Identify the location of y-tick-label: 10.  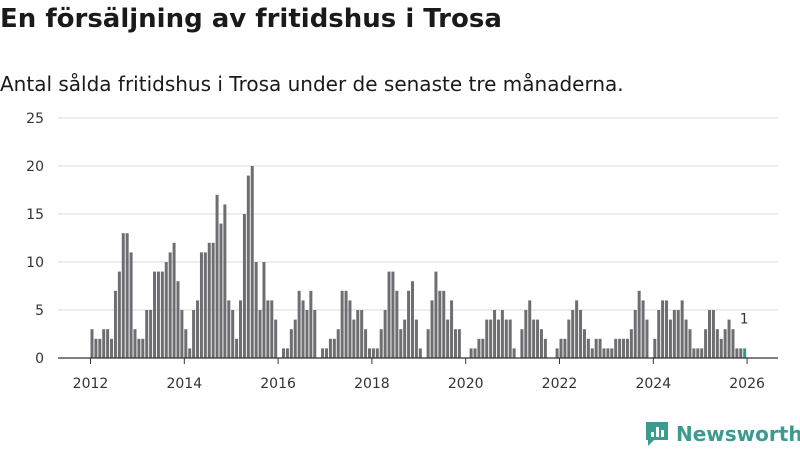
(35, 263).